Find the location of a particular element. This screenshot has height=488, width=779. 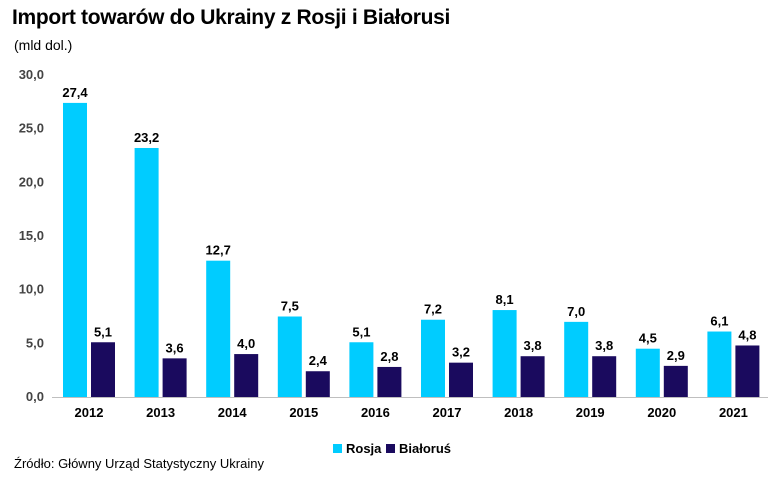

x-tick-label: 2020 is located at coordinates (661, 412).